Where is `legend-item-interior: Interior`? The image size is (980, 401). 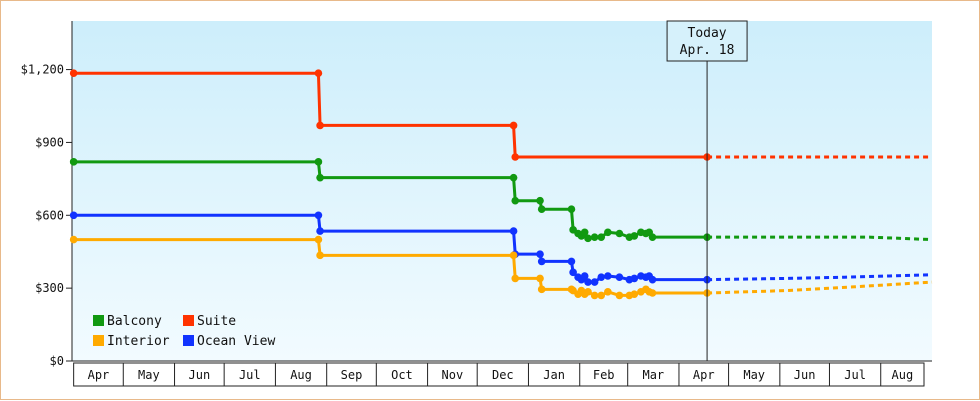 legend-item-interior: Interior is located at coordinates (131, 341).